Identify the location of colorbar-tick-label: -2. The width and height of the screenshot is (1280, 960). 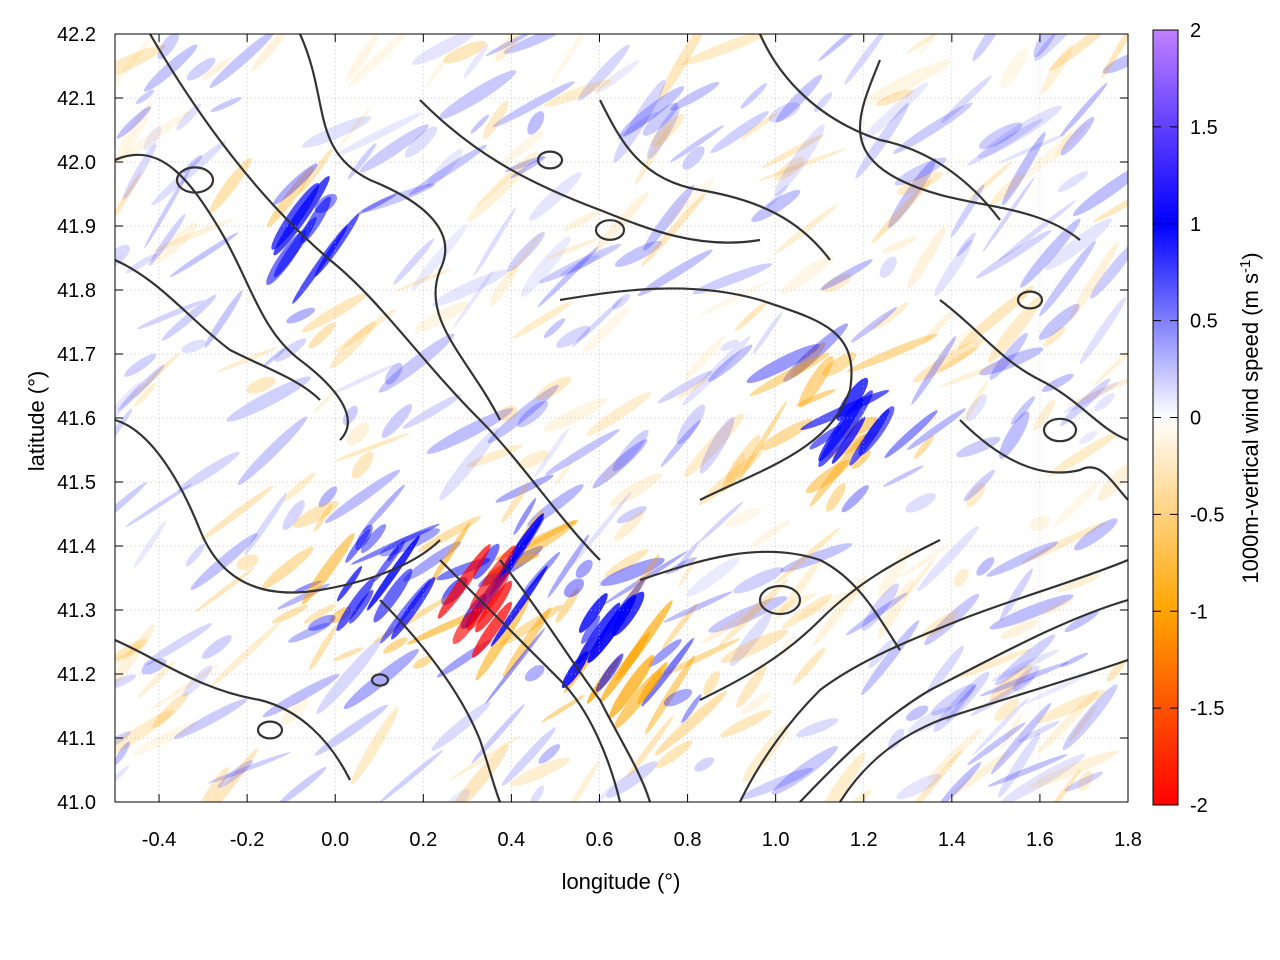
(1199, 806).